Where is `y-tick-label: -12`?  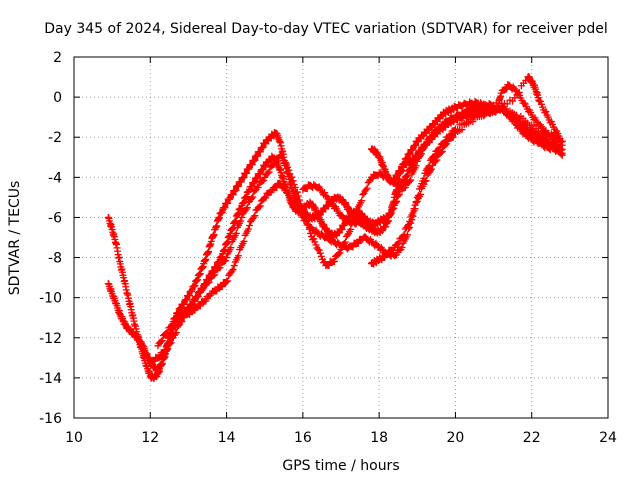 y-tick-label: -12 is located at coordinates (50, 339).